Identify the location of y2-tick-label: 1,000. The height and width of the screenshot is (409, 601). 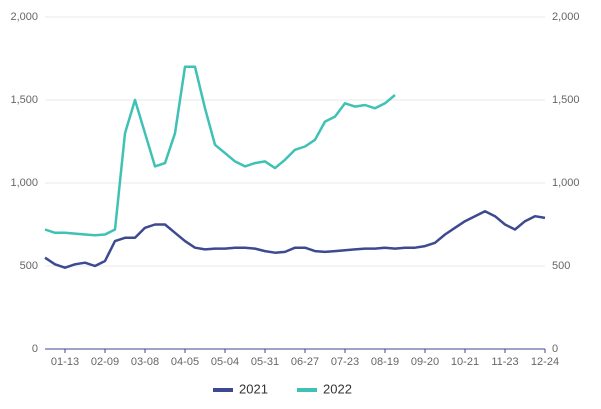
(566, 183).